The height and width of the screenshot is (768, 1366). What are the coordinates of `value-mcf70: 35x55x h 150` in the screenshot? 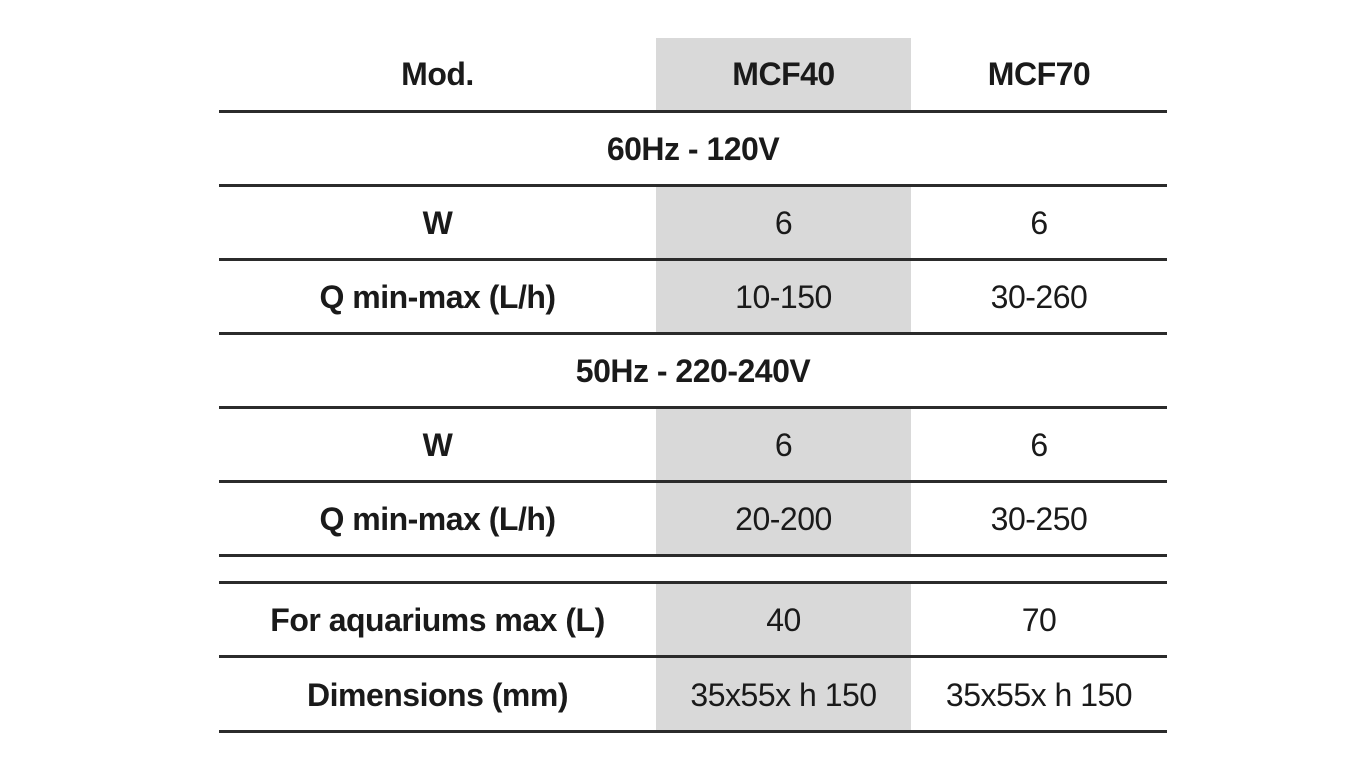 It's located at (1039, 694).